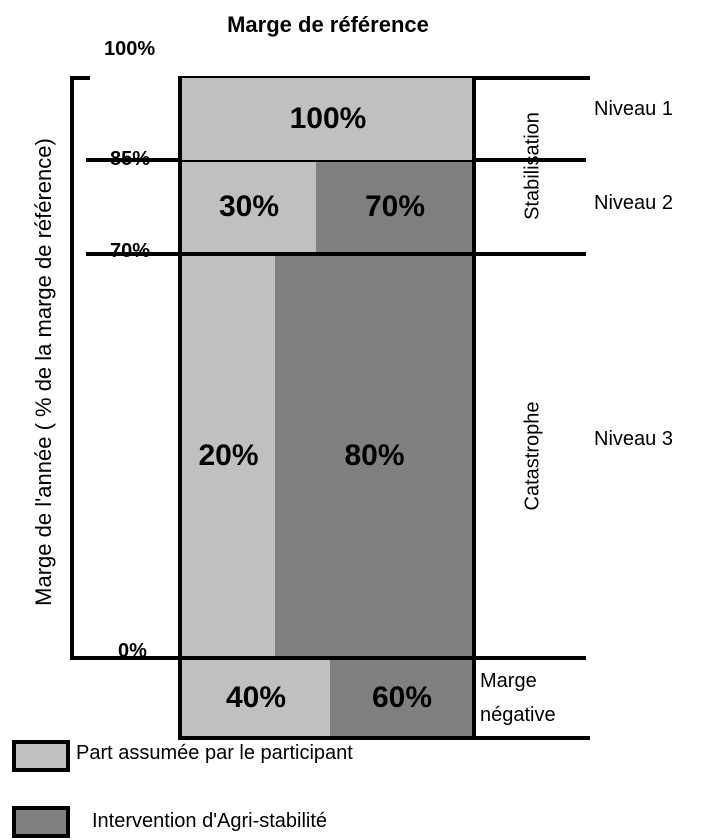 The width and height of the screenshot is (706, 840). I want to click on negative-participant-share: 40%, so click(256, 697).